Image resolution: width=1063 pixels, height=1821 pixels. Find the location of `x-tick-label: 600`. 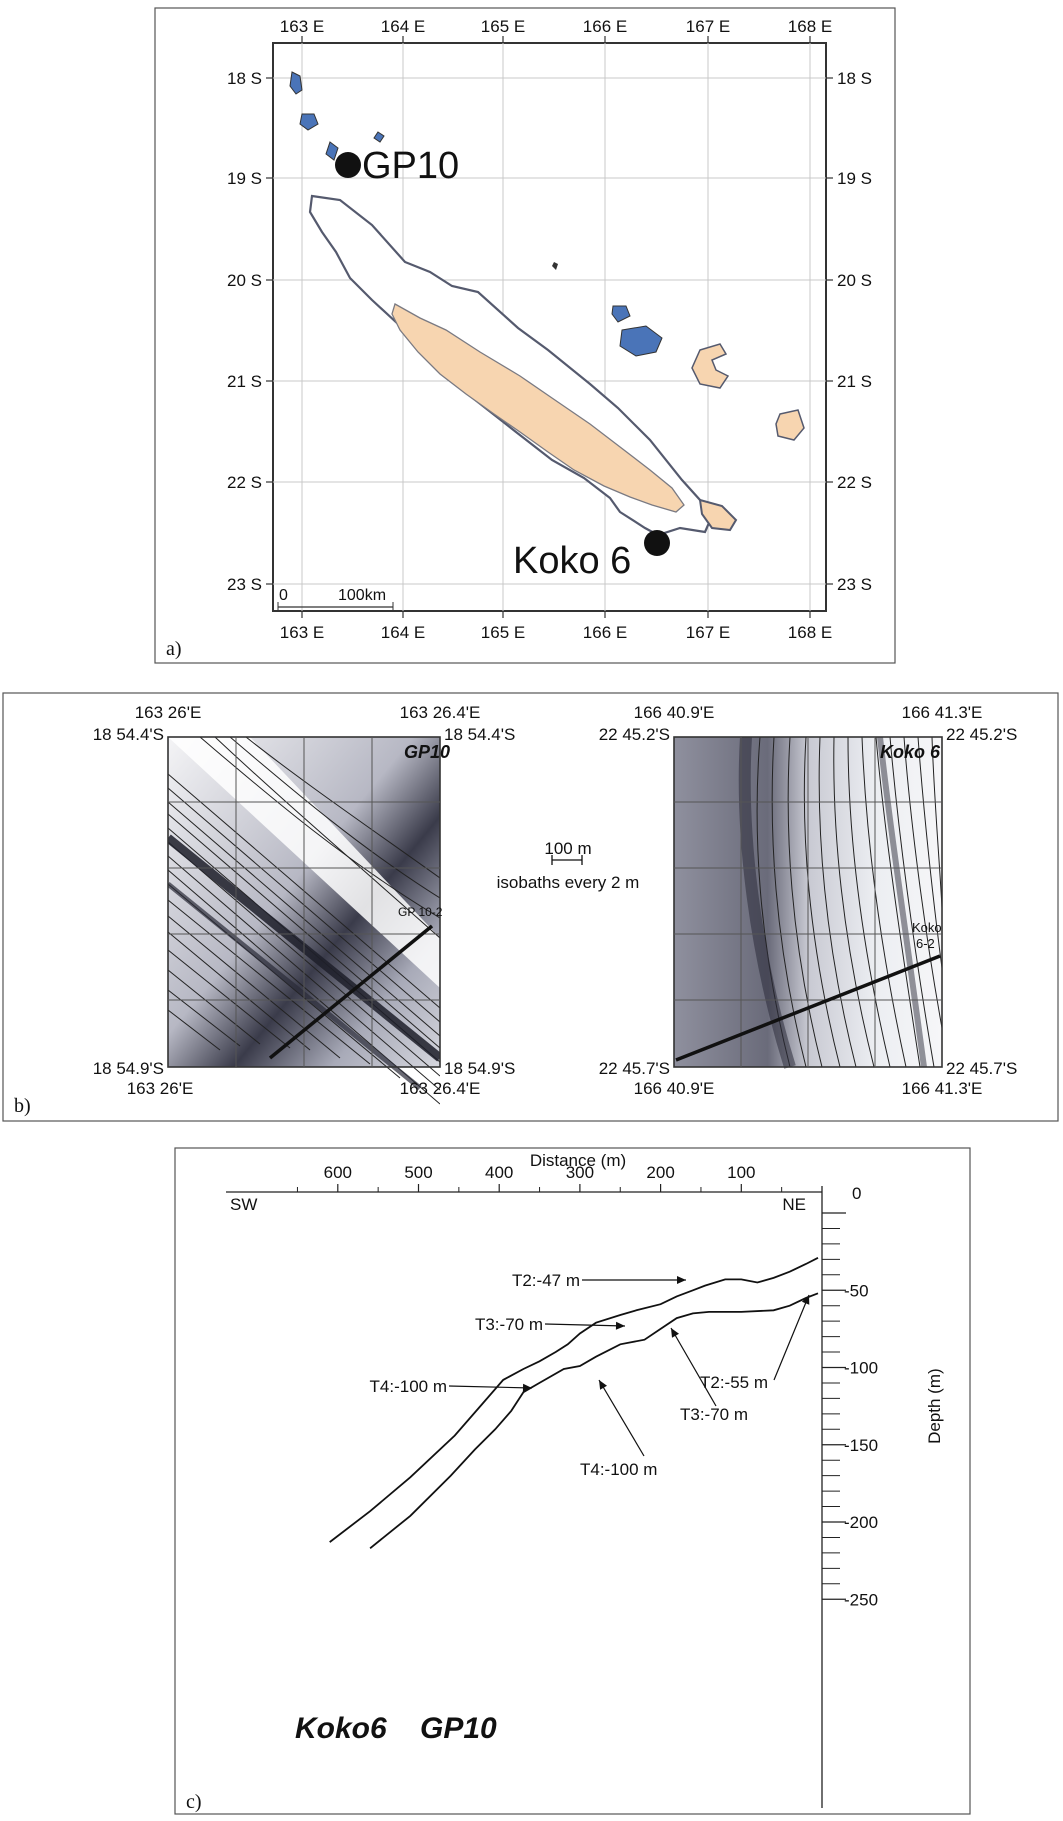

x-tick-label: 600 is located at coordinates (338, 1172).